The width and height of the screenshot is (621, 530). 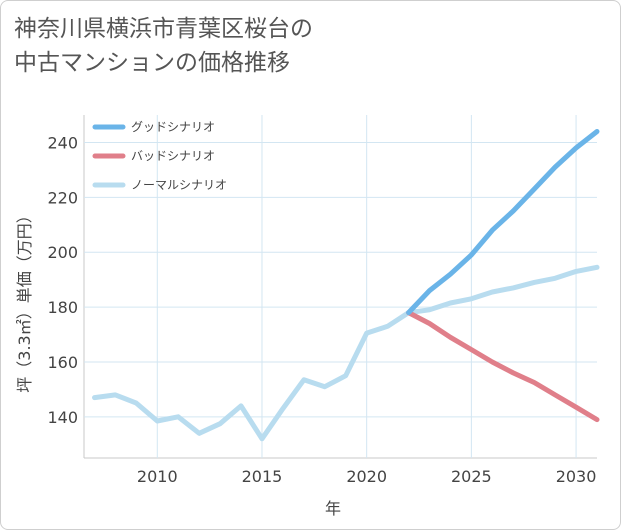 I want to click on x-axis-label: 年, so click(x=333, y=508).